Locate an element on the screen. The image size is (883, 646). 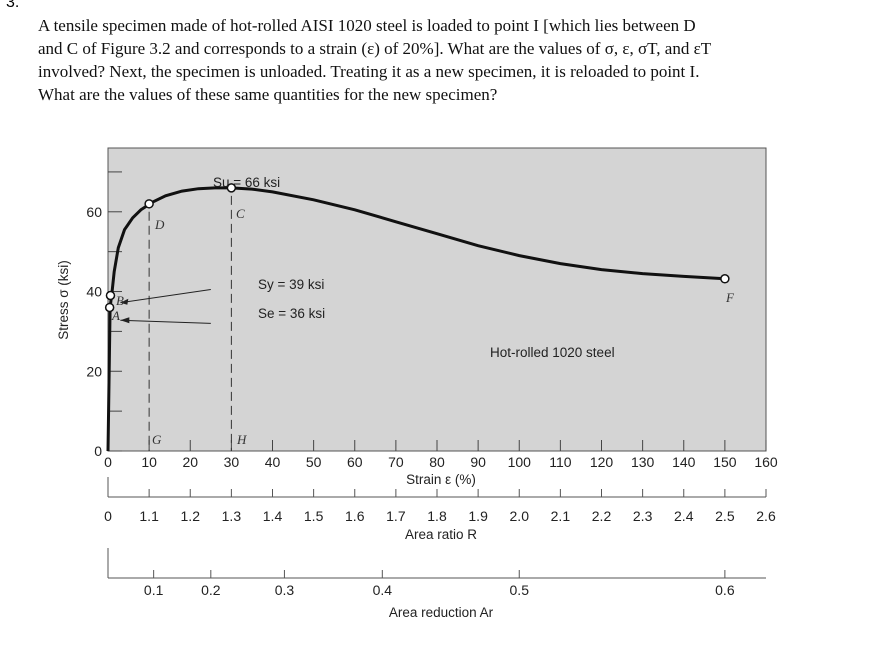
material-label: Hot-rolled 1020 steel is located at coordinates (552, 352).